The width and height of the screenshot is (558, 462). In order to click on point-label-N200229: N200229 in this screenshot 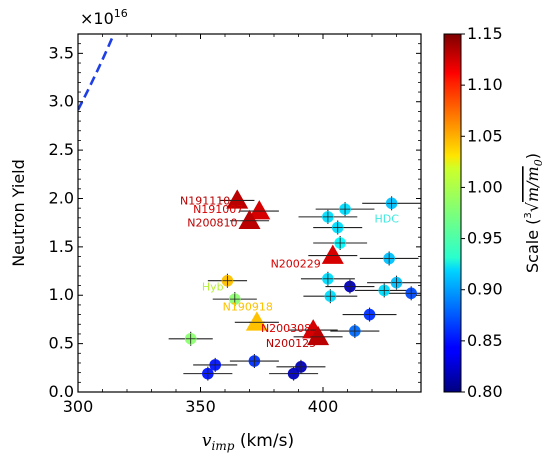, I will do `click(296, 264)`.